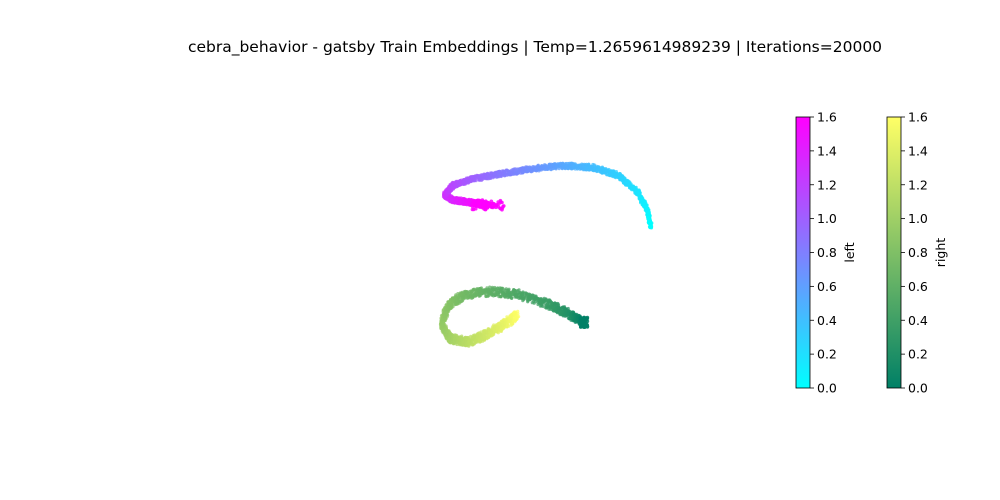  What do you see at coordinates (918, 150) in the screenshot?
I see `colorbar-right-tick-label: 1.4` at bounding box center [918, 150].